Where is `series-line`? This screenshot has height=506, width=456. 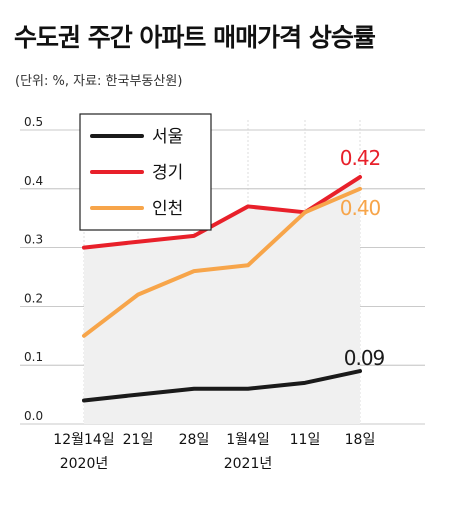 series-line is located at coordinates (222, 386).